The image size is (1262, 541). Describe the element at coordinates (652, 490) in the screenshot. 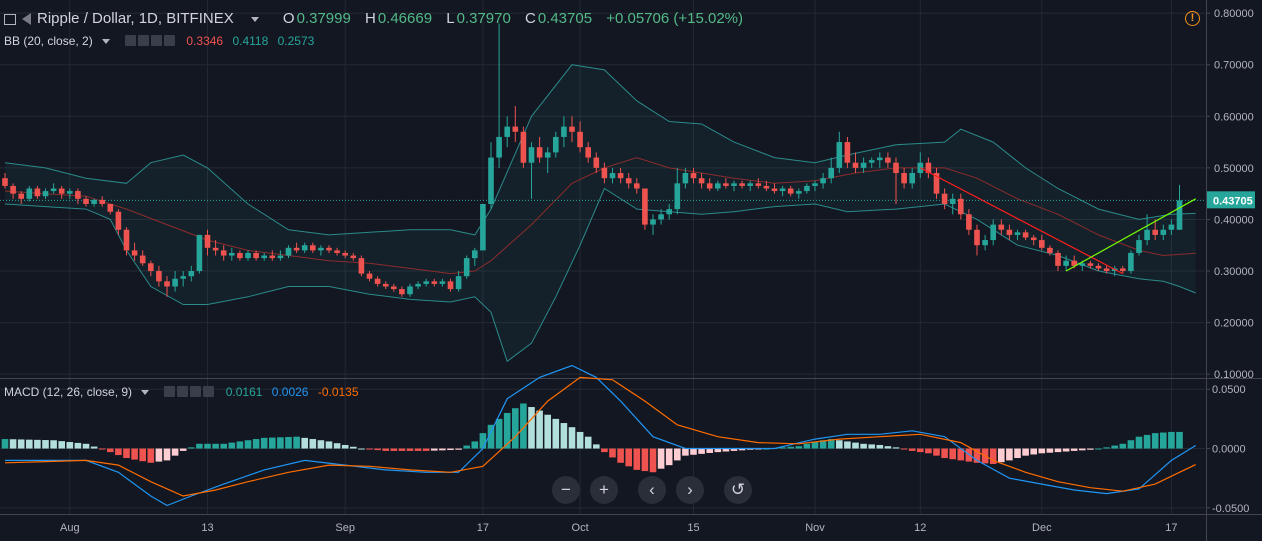

I see `scroll-back-button: ‹` at that location.